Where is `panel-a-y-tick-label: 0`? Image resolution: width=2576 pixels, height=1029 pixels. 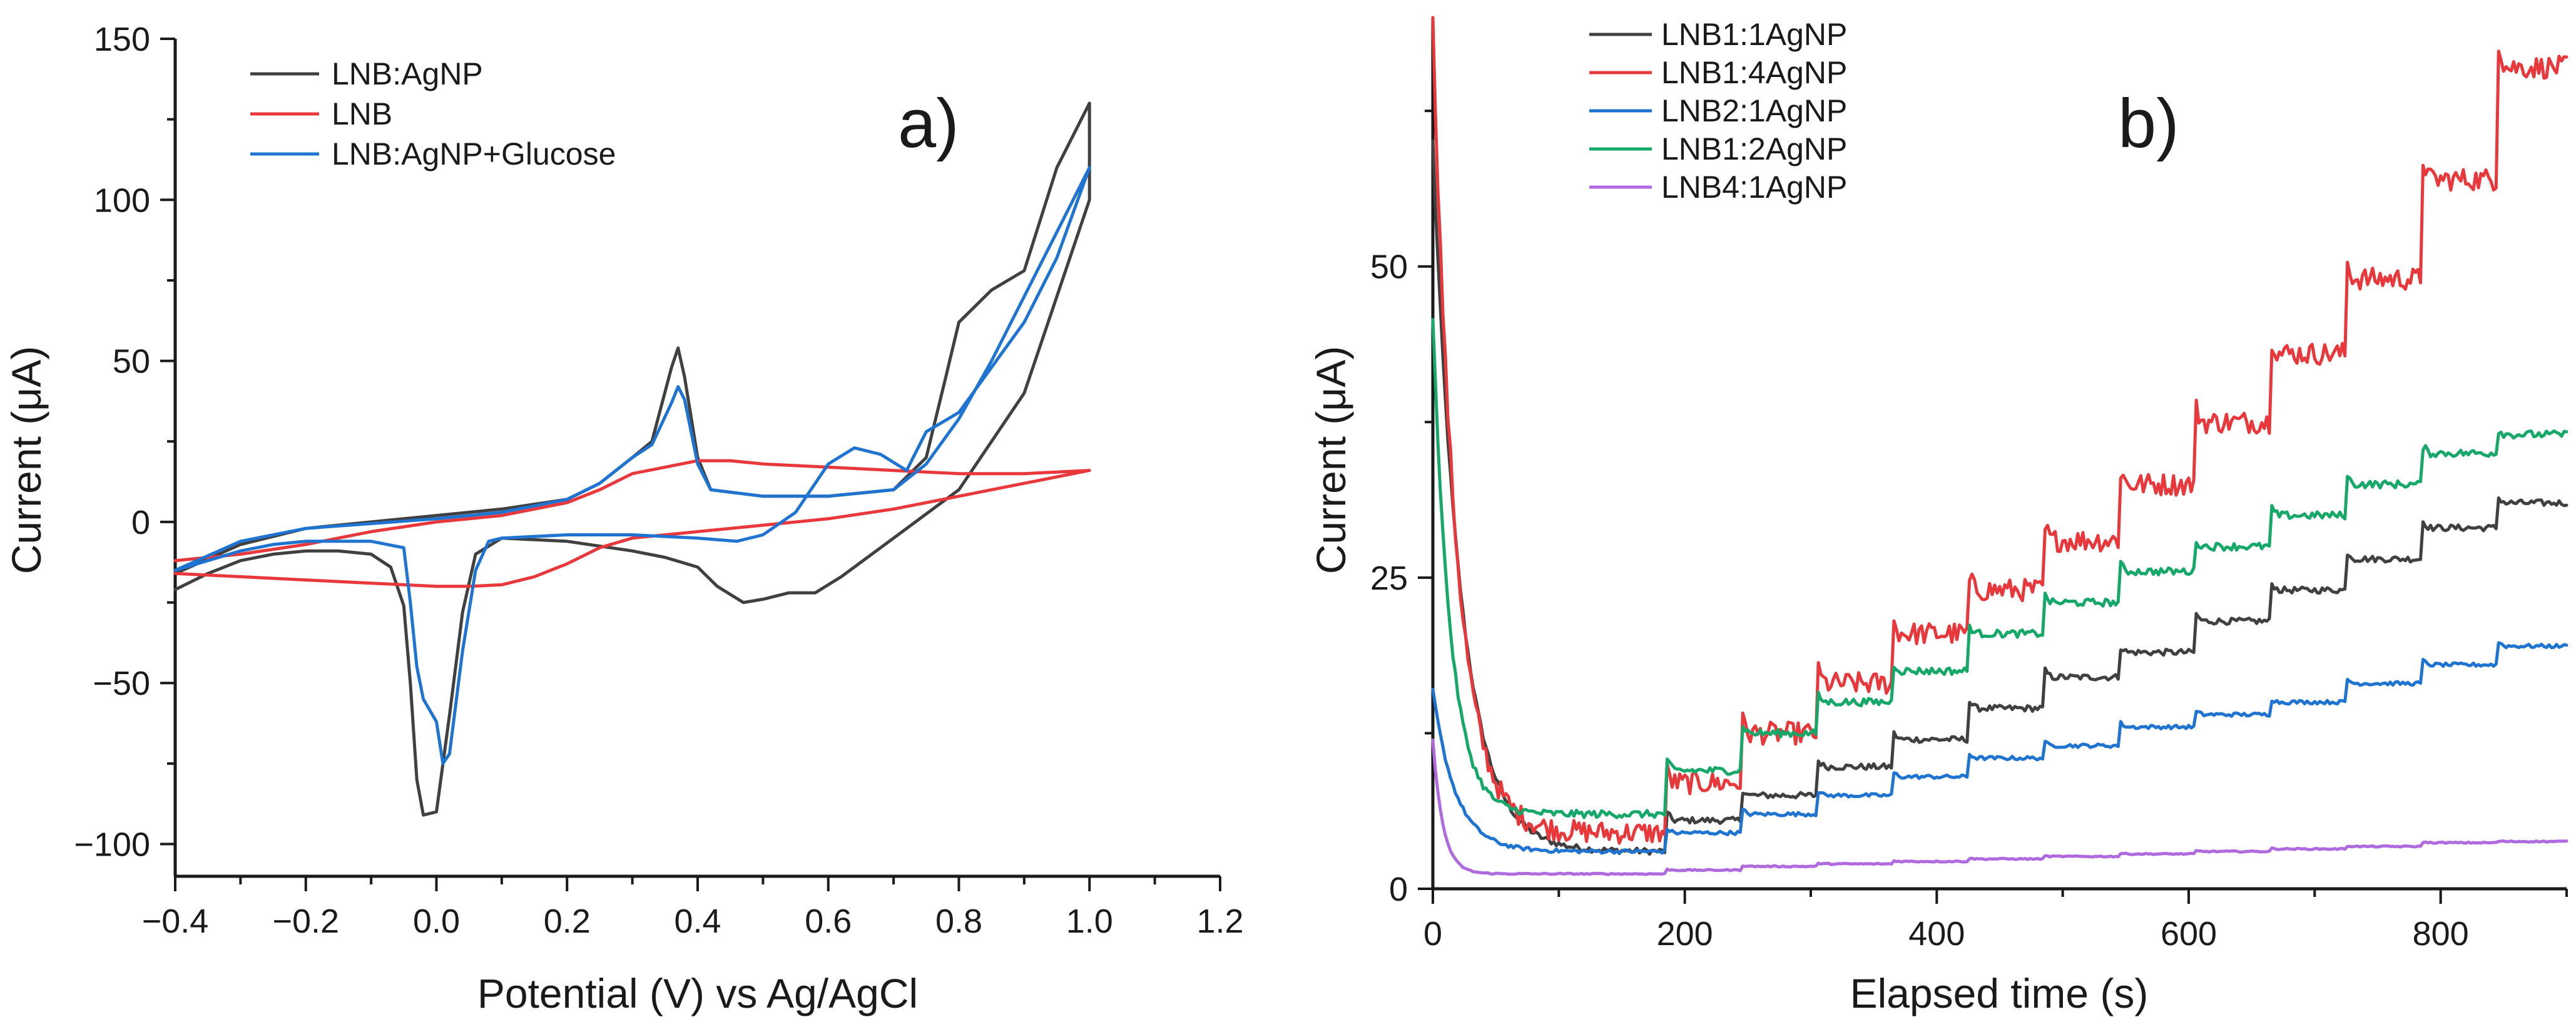
panel-a-y-tick-label: 0 is located at coordinates (141, 522).